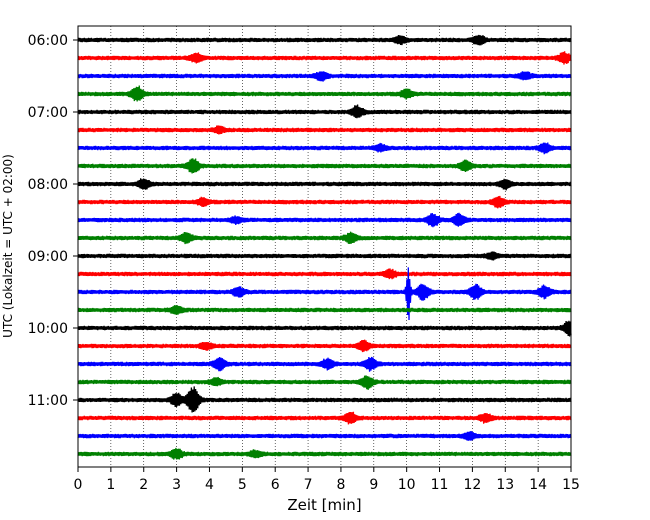 The height and width of the screenshot is (520, 650). Describe the element at coordinates (327, 480) in the screenshot. I see `x-axis: 0 1 2 3 4 5 6 7 8 9 10 11 12 13 14 15` at that location.